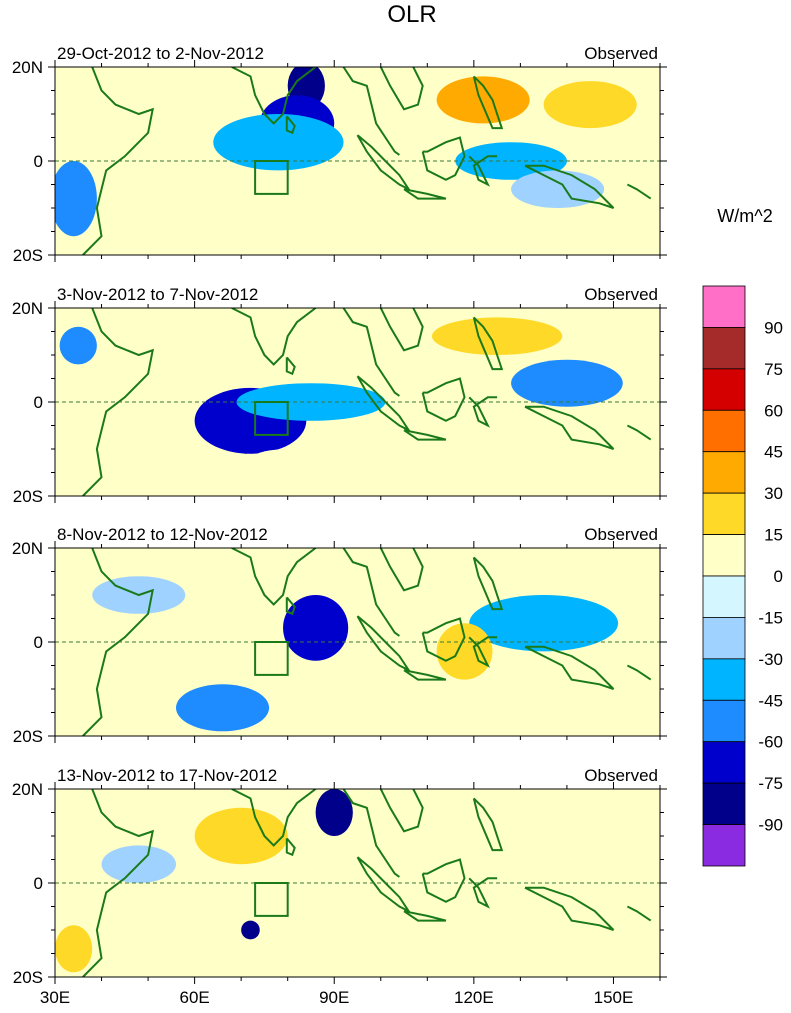  Describe the element at coordinates (770, 825) in the screenshot. I see `legend-label: -90` at that location.